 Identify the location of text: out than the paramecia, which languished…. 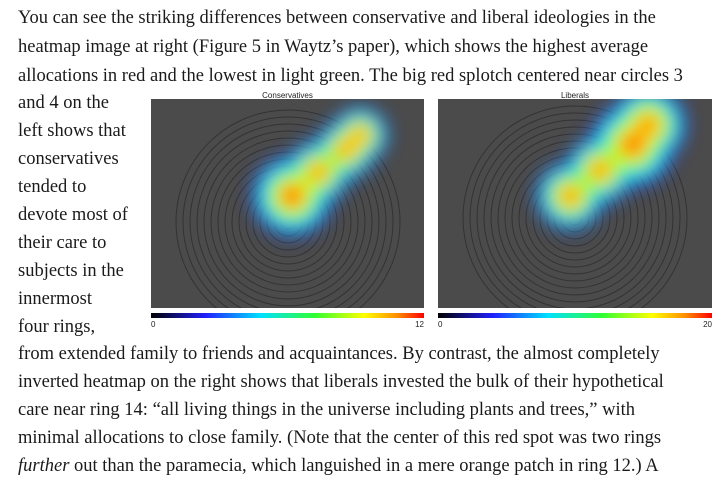
(364, 466).